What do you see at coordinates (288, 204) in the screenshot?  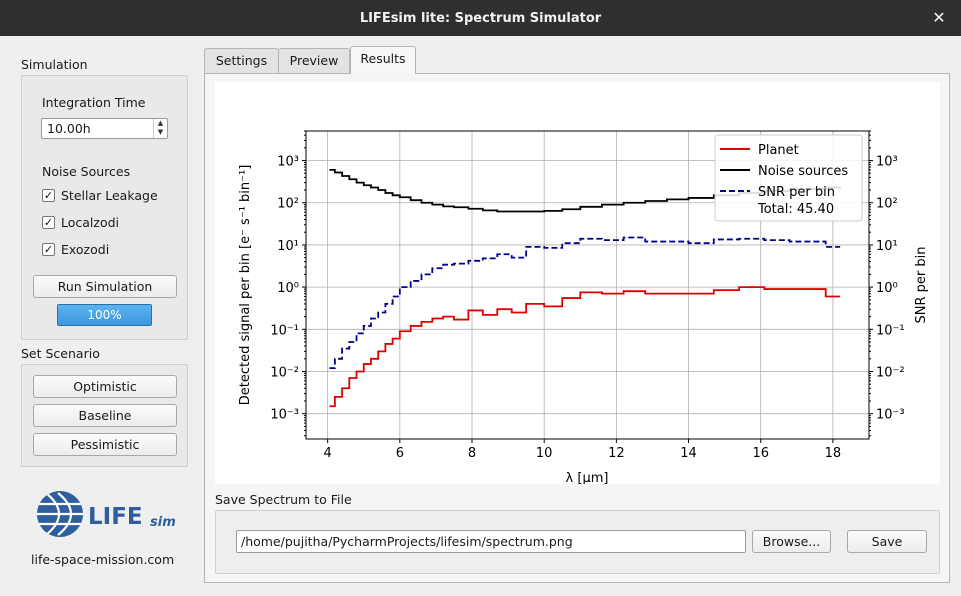 I see `y-tick-label-left: 10²` at bounding box center [288, 204].